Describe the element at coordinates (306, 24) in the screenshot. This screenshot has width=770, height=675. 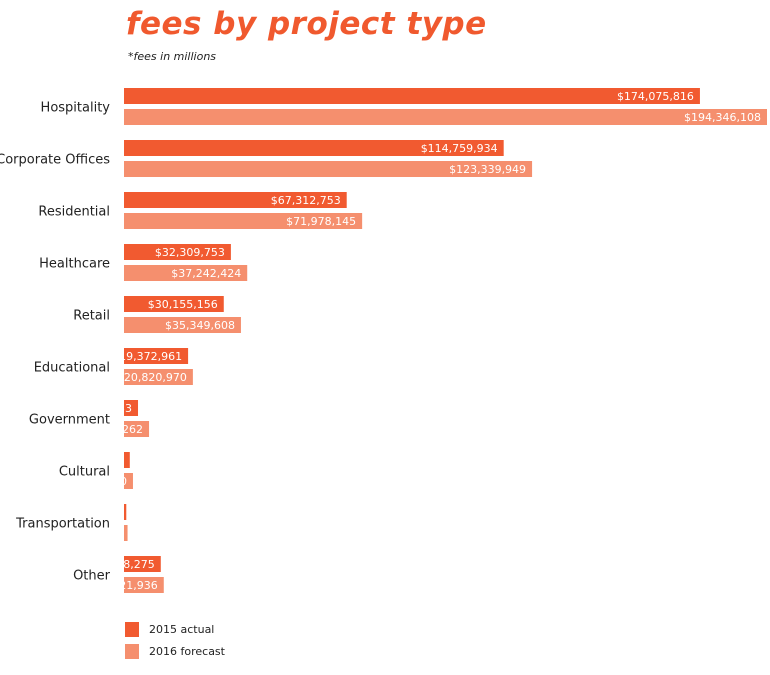
I see `chart-title: fees by project type` at that location.